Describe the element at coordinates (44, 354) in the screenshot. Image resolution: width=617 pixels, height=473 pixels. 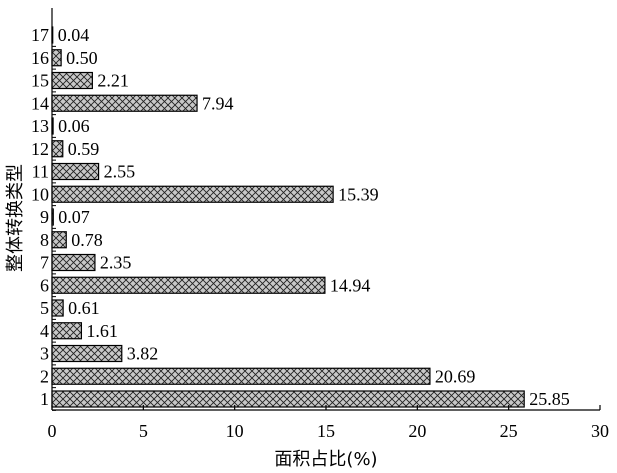
I see `y-category-label-3: 3` at that location.